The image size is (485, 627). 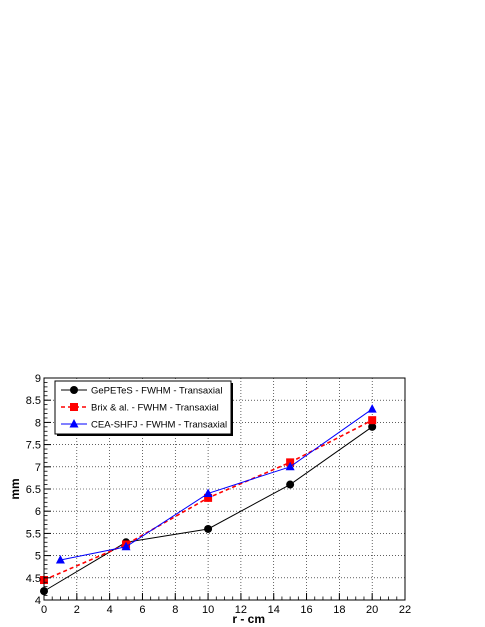 I want to click on y-tick-label: 8.5, so click(x=33, y=401).